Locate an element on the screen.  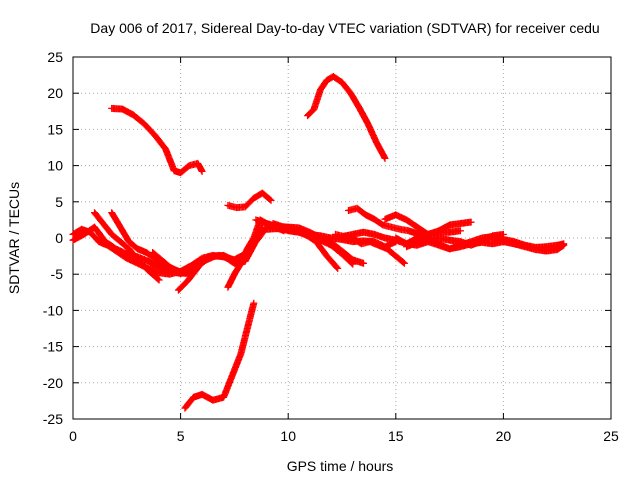
y-tick-label: 0 is located at coordinates (59, 238).